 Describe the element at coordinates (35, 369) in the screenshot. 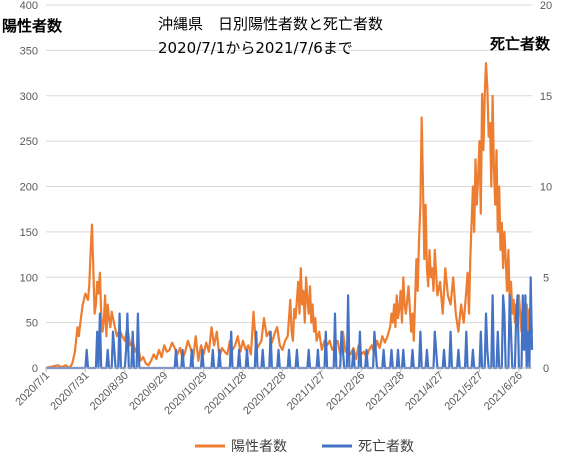

I see `y-left-tick-label: 0` at that location.